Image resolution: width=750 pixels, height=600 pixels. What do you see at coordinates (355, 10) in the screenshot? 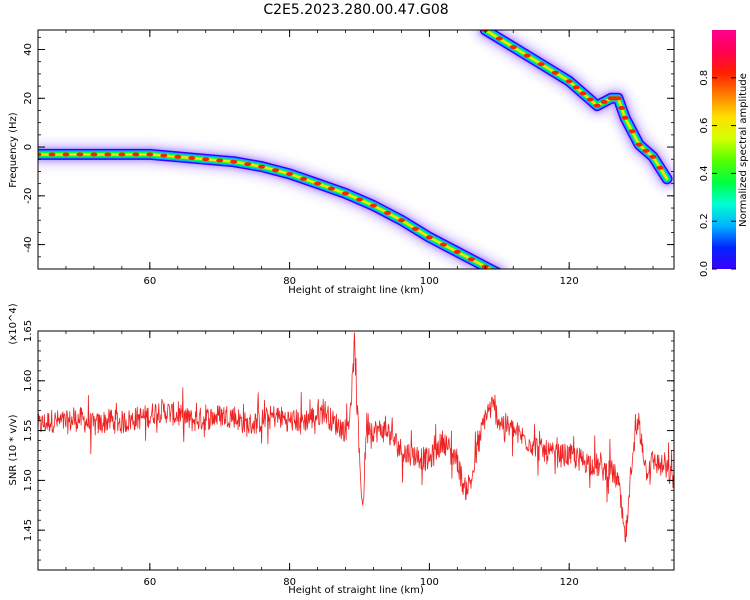
I see `figure-title: C2E5.2023.280.00.47.G08` at bounding box center [355, 10].